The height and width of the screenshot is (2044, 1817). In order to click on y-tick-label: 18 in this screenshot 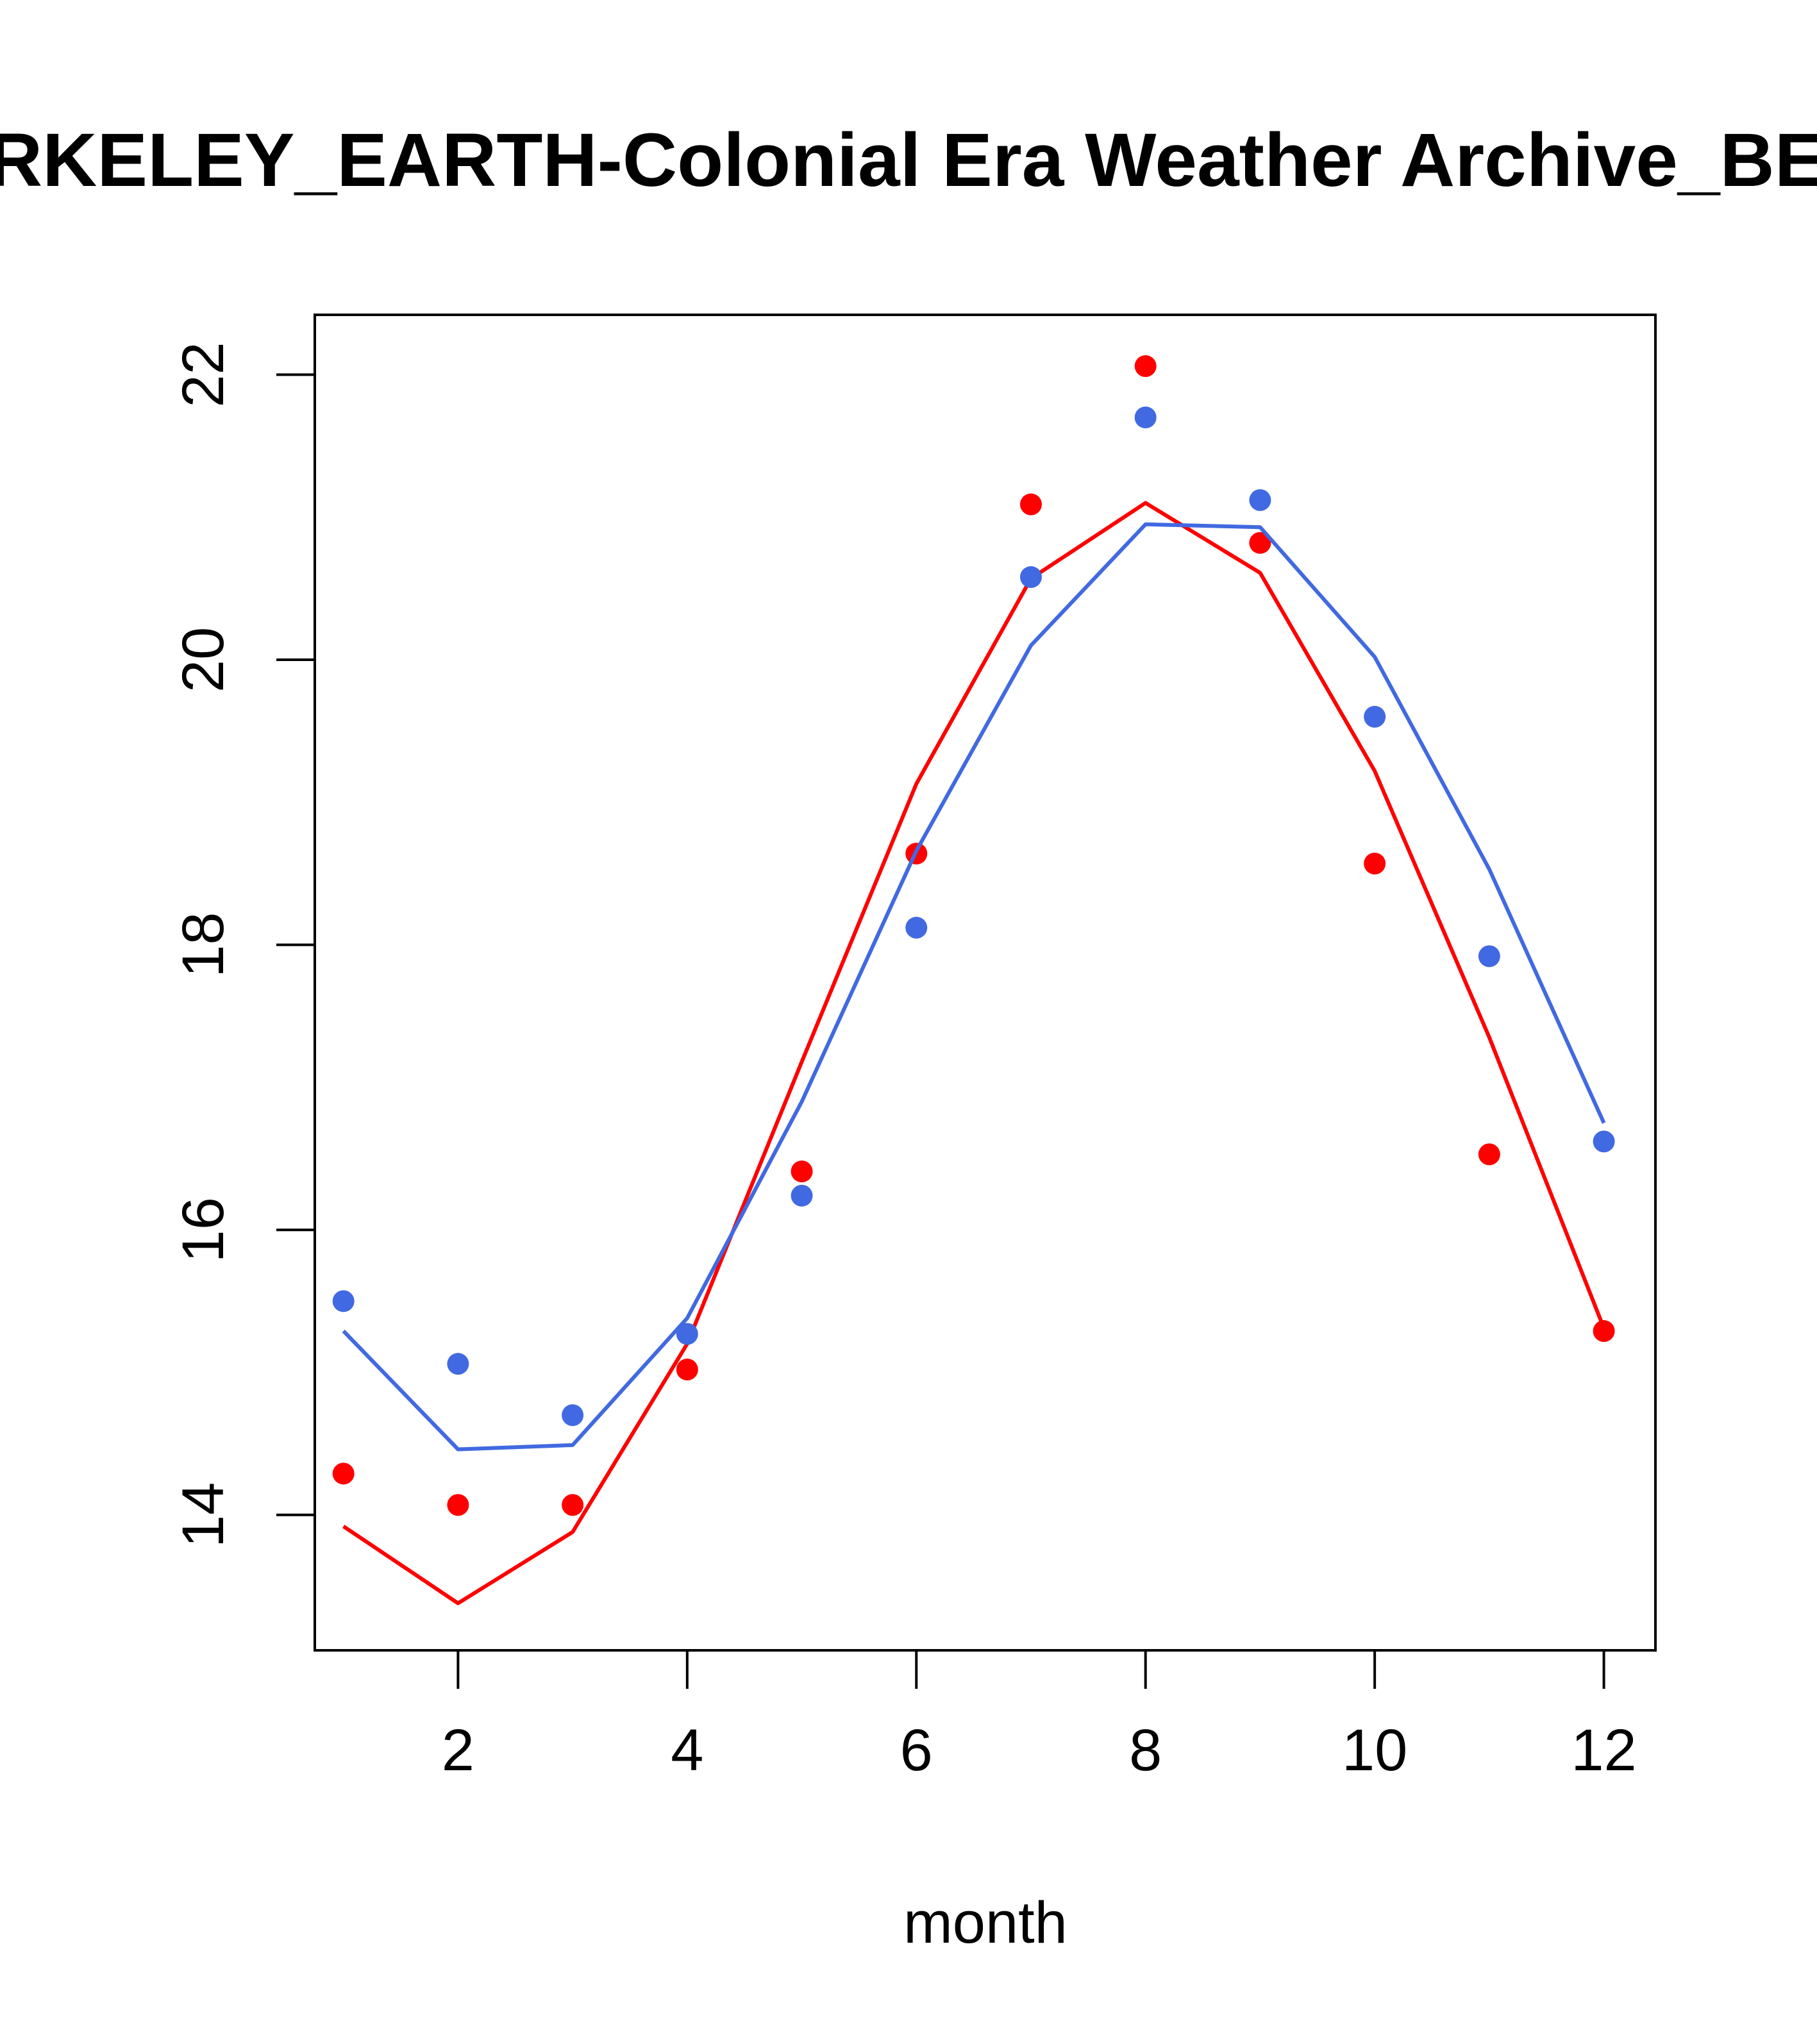, I will do `click(204, 944)`.